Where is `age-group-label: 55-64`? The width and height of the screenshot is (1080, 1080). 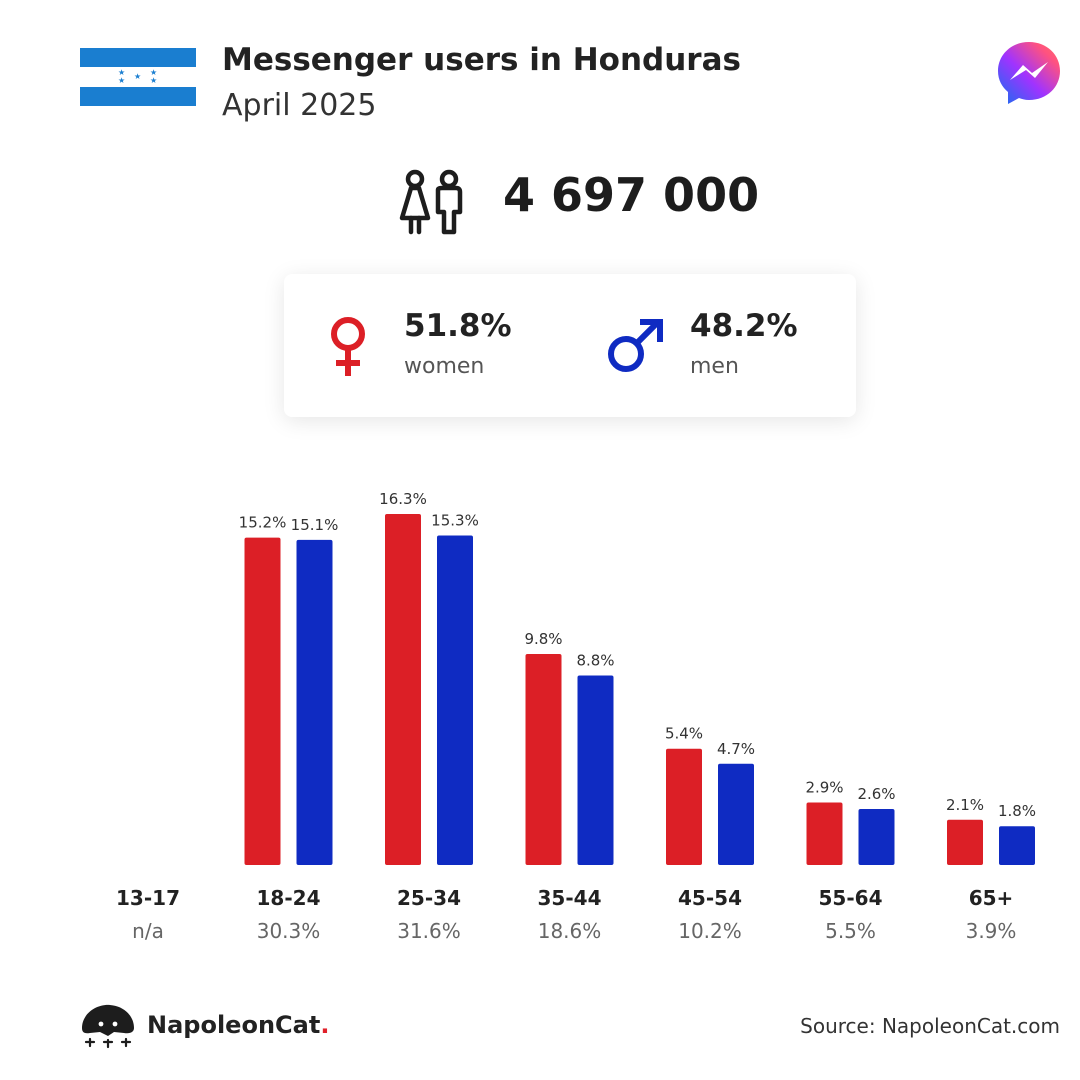 age-group-label: 55-64 is located at coordinates (851, 898).